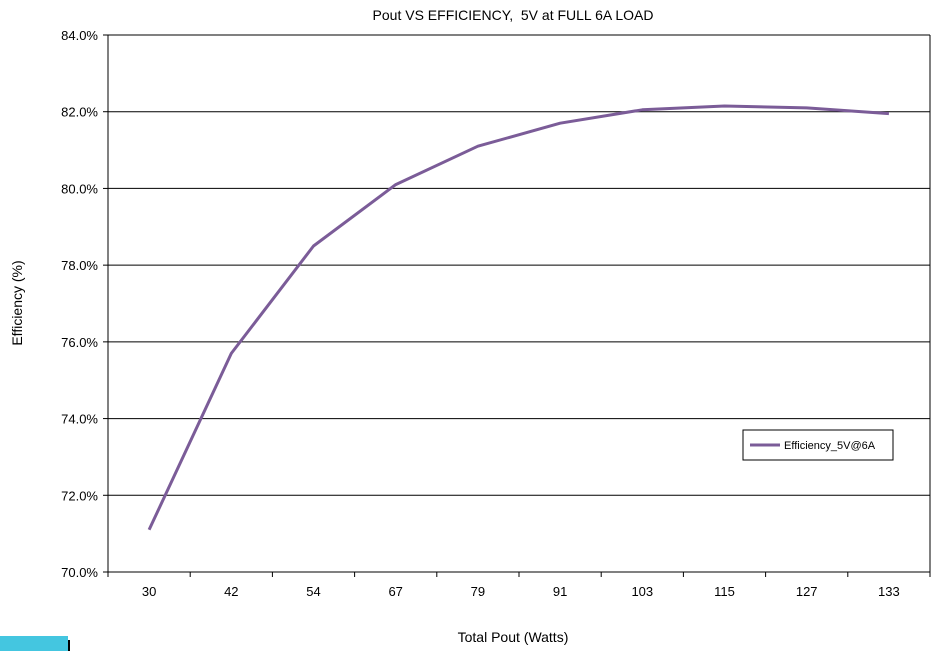 The image size is (935, 651). I want to click on x-tick-label: 67, so click(395, 591).